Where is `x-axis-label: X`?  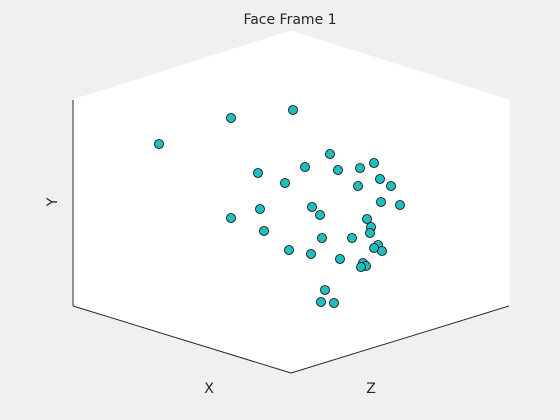
x-axis-label: X is located at coordinates (209, 389).